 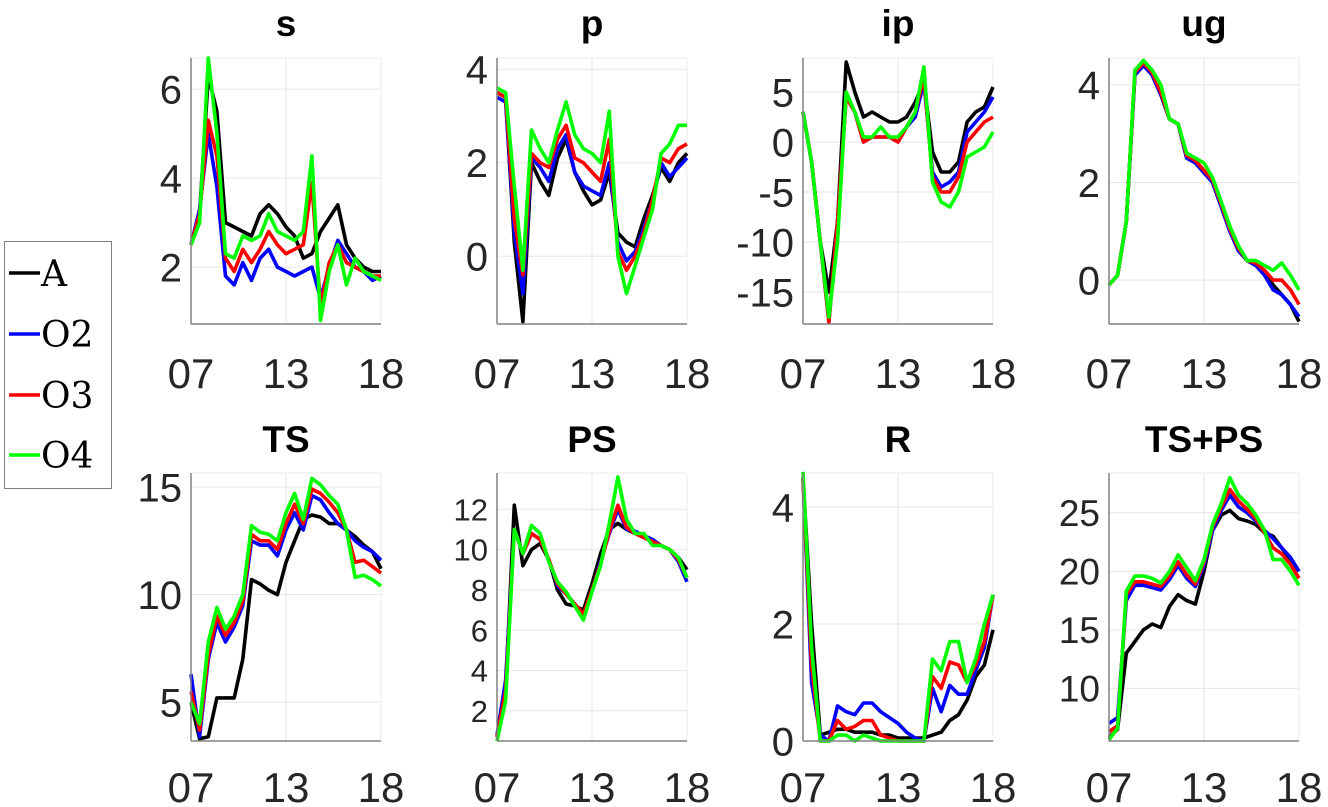 I want to click on legend-label: O3, so click(x=67, y=396).